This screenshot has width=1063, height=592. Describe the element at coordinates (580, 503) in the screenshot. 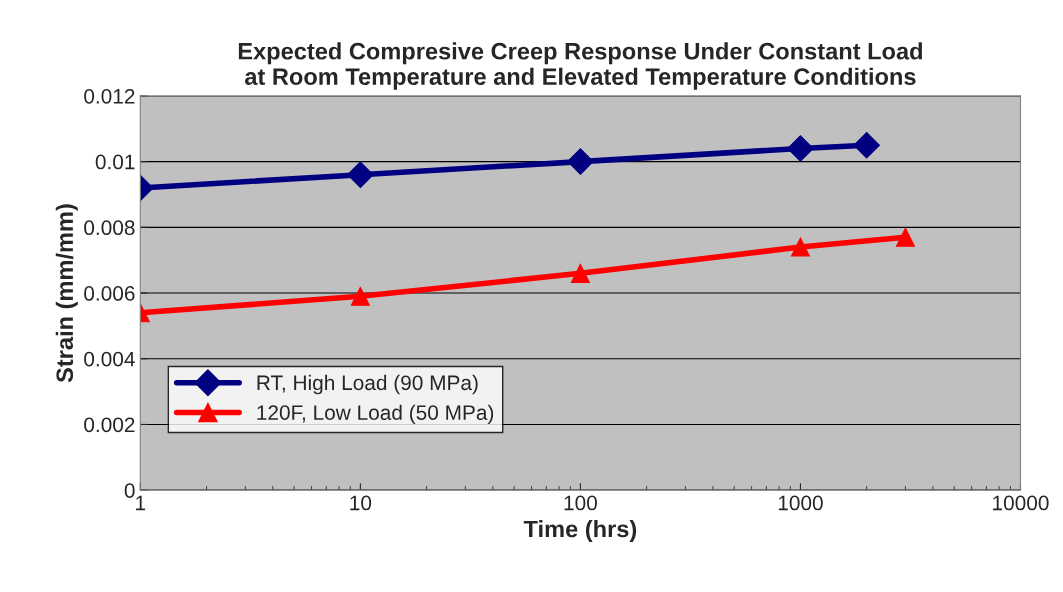

I see `x-tick-label: 100` at that location.